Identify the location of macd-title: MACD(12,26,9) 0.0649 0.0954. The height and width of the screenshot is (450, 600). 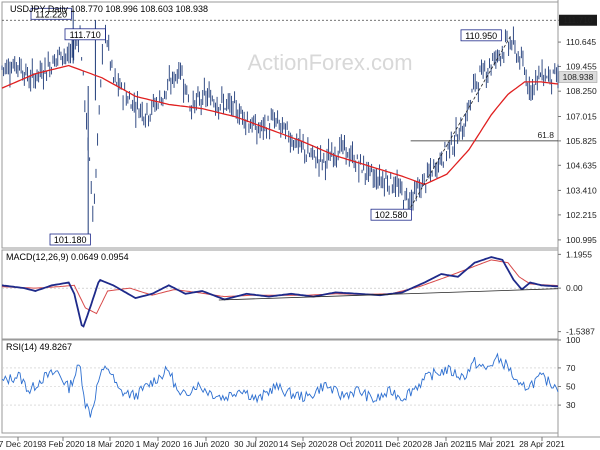
(67, 257).